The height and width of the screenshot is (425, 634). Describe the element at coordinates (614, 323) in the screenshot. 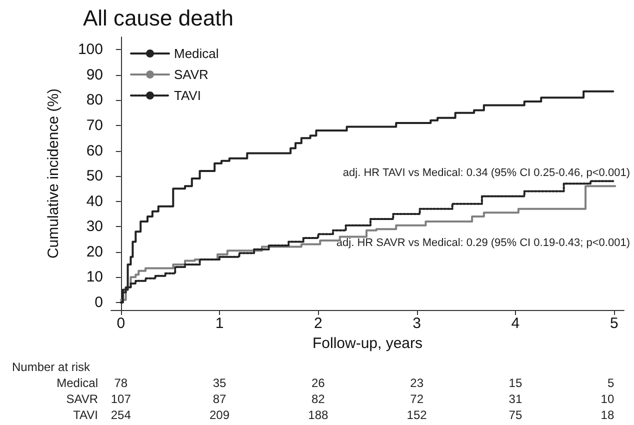

I see `x-tick-label: 5` at that location.